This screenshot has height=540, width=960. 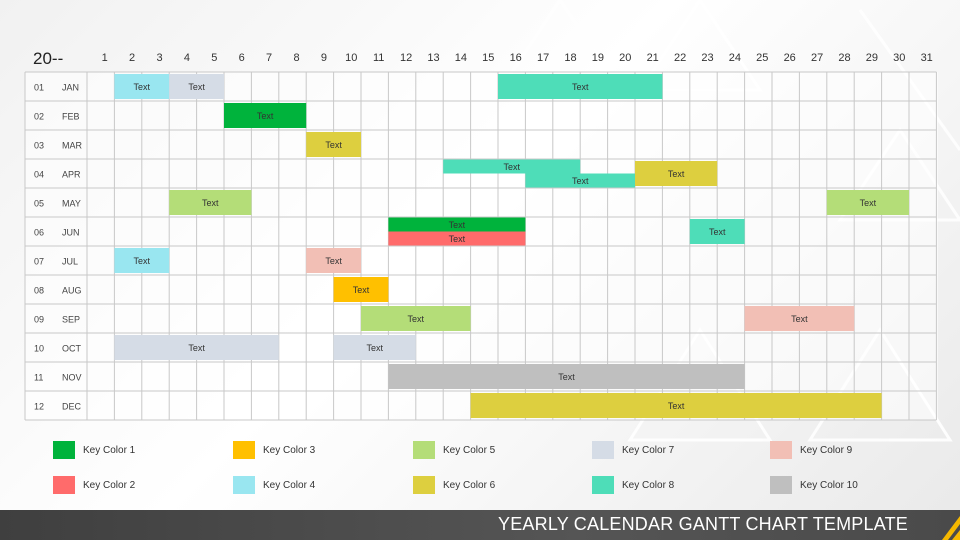 I want to click on month-number: 07, so click(x=39, y=262).